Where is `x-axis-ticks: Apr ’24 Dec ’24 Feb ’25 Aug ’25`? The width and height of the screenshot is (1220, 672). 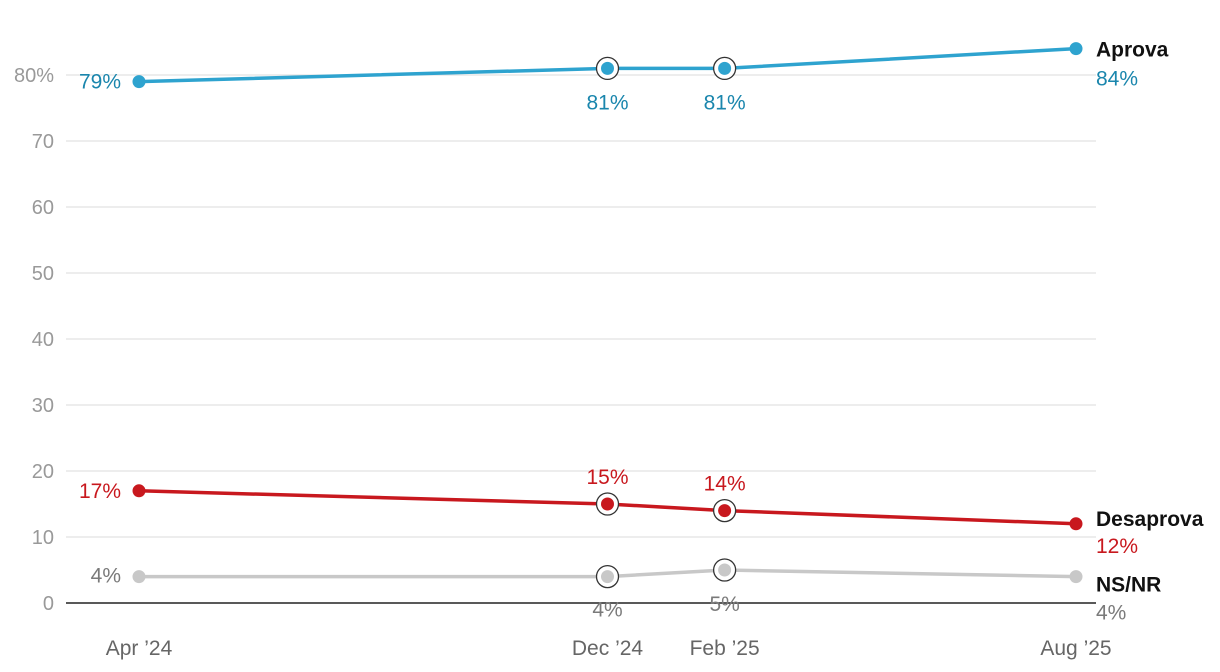 x-axis-ticks: Apr ’24 Dec ’24 Feb ’25 Aug ’25 is located at coordinates (609, 648).